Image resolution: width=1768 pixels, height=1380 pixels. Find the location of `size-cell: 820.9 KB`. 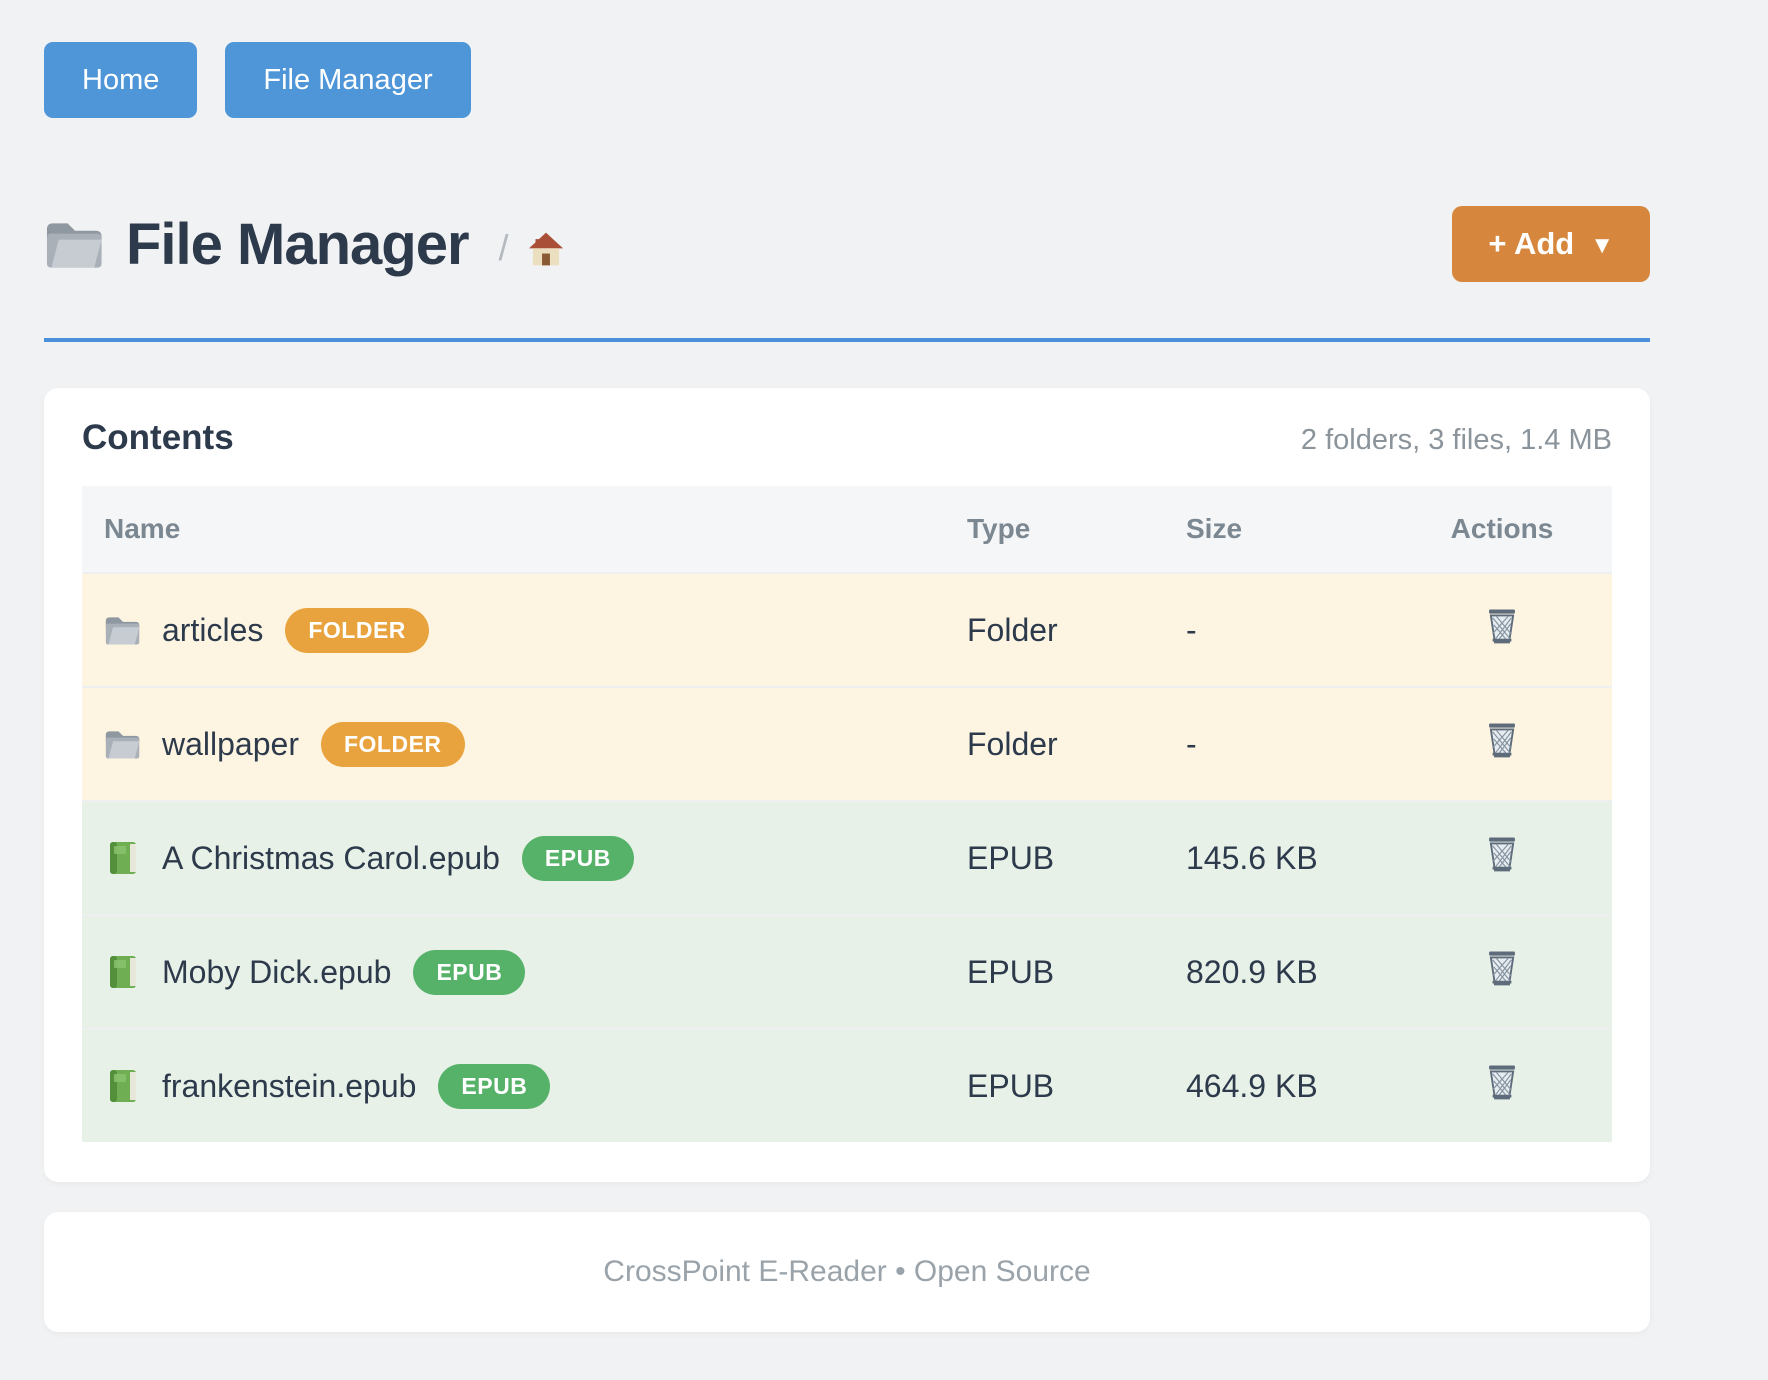

size-cell: 820.9 KB is located at coordinates (1252, 971).